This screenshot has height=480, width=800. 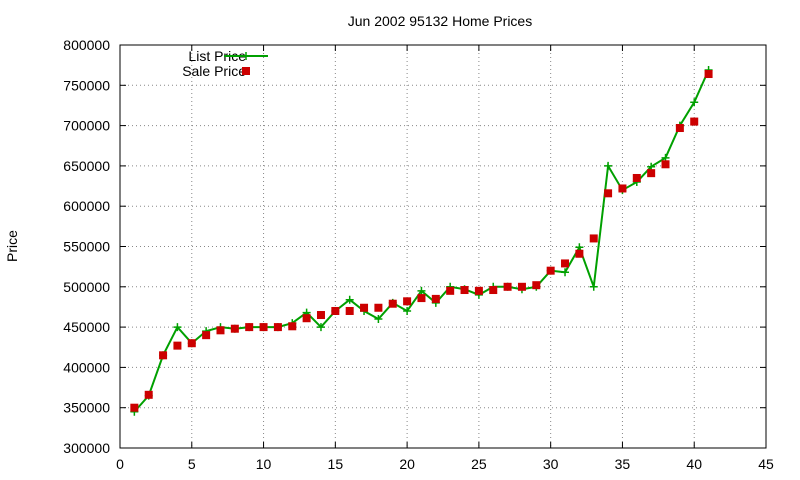 I want to click on y-tick-label: 400000, so click(x=86, y=367).